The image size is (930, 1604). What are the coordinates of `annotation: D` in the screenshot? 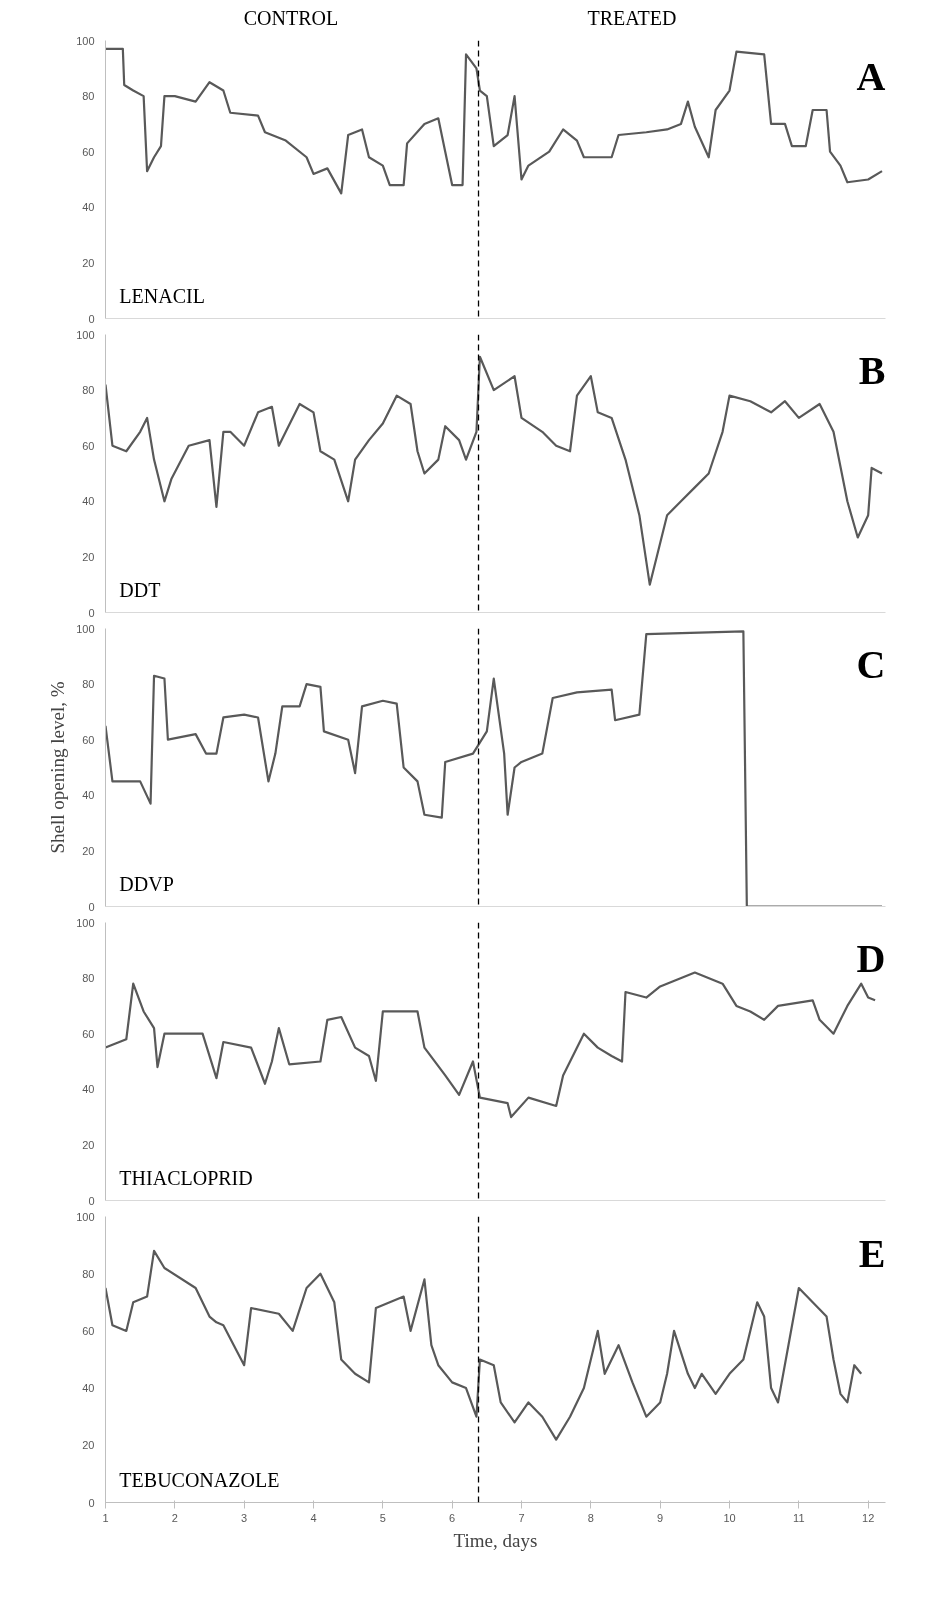 It's located at (871, 959).